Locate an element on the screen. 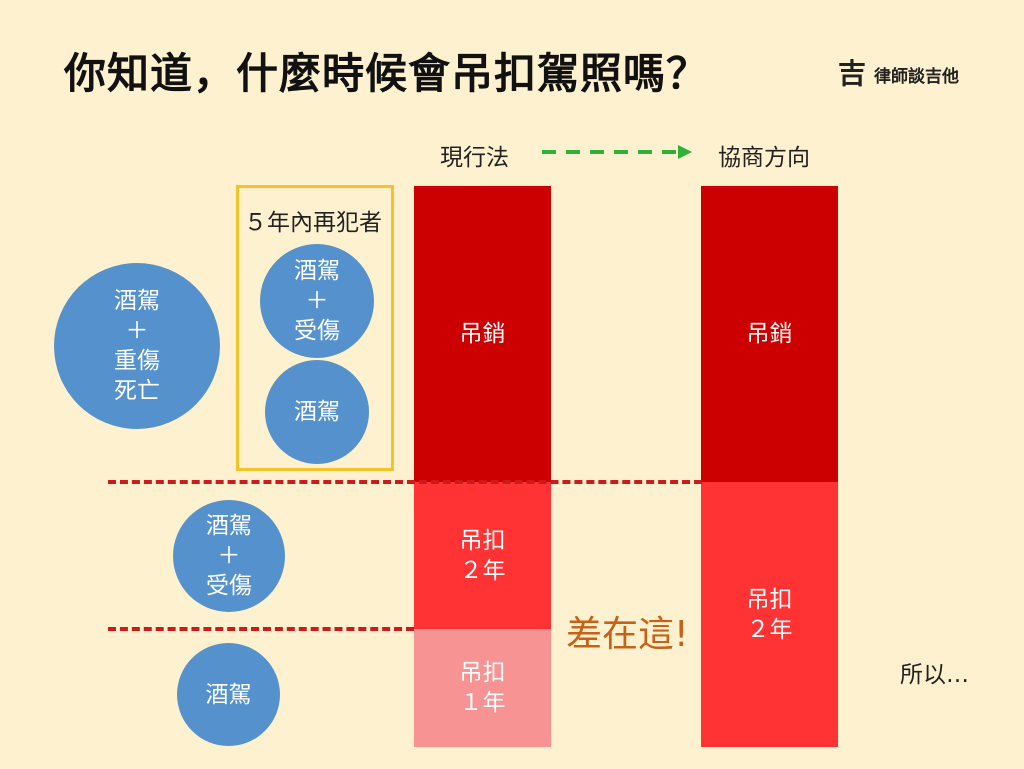 Image resolution: width=1024 pixels, height=769 pixels. current-law-heading: 現行法 is located at coordinates (474, 158).